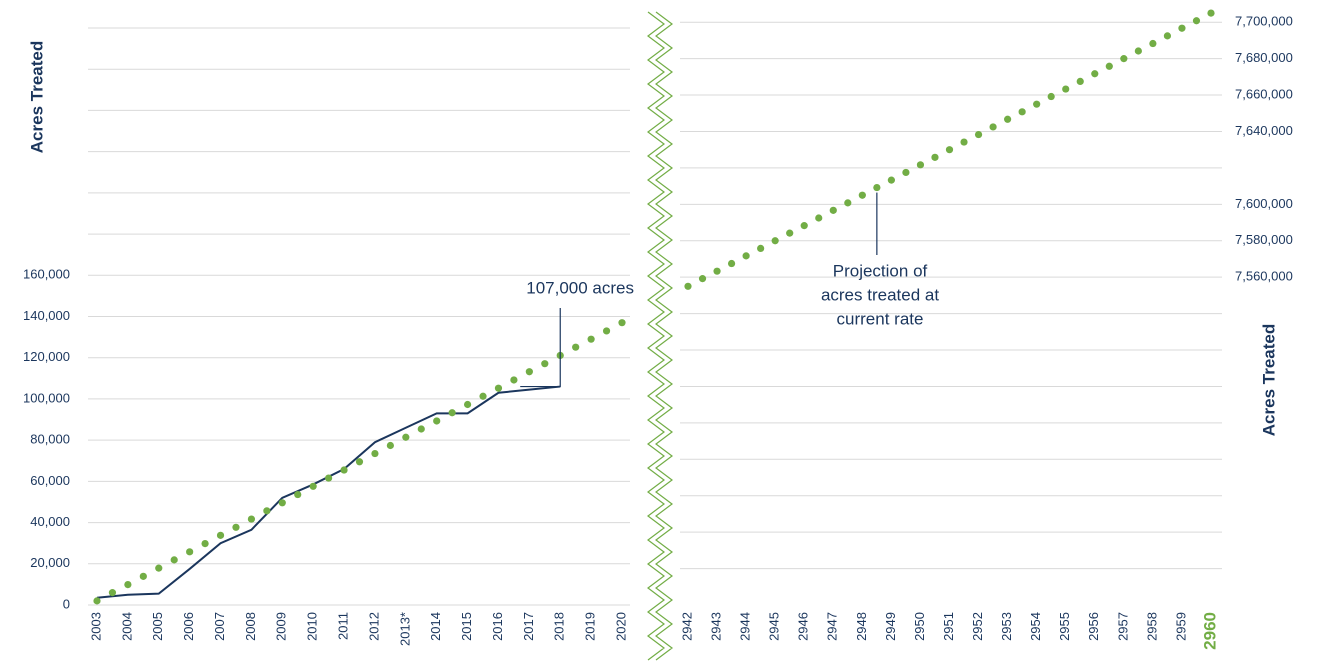 The width and height of the screenshot is (1323, 671). Describe the element at coordinates (880, 270) in the screenshot. I see `annotation: Projection of` at that location.